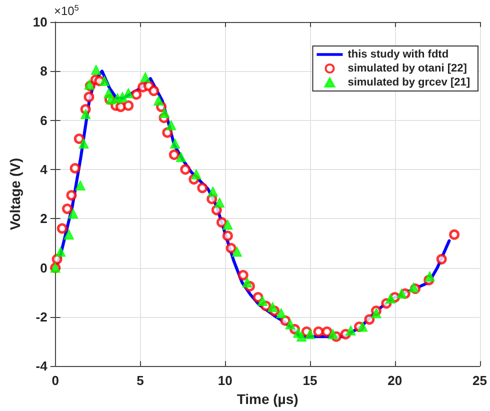 The image size is (490, 411). Describe the element at coordinates (44, 120) in the screenshot. I see `y-tick-label: 6` at that location.